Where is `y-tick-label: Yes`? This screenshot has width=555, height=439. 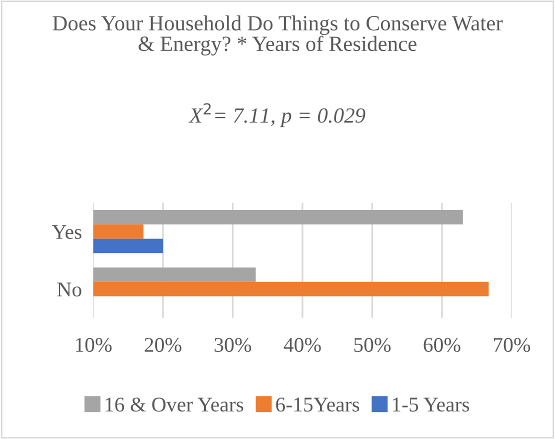
y-tick-label: Yes is located at coordinates (67, 232).